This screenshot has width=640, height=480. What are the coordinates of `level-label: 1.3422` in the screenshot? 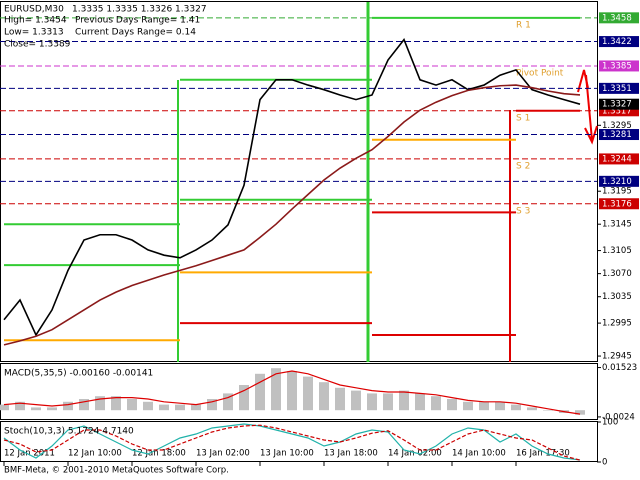 It's located at (617, 42).